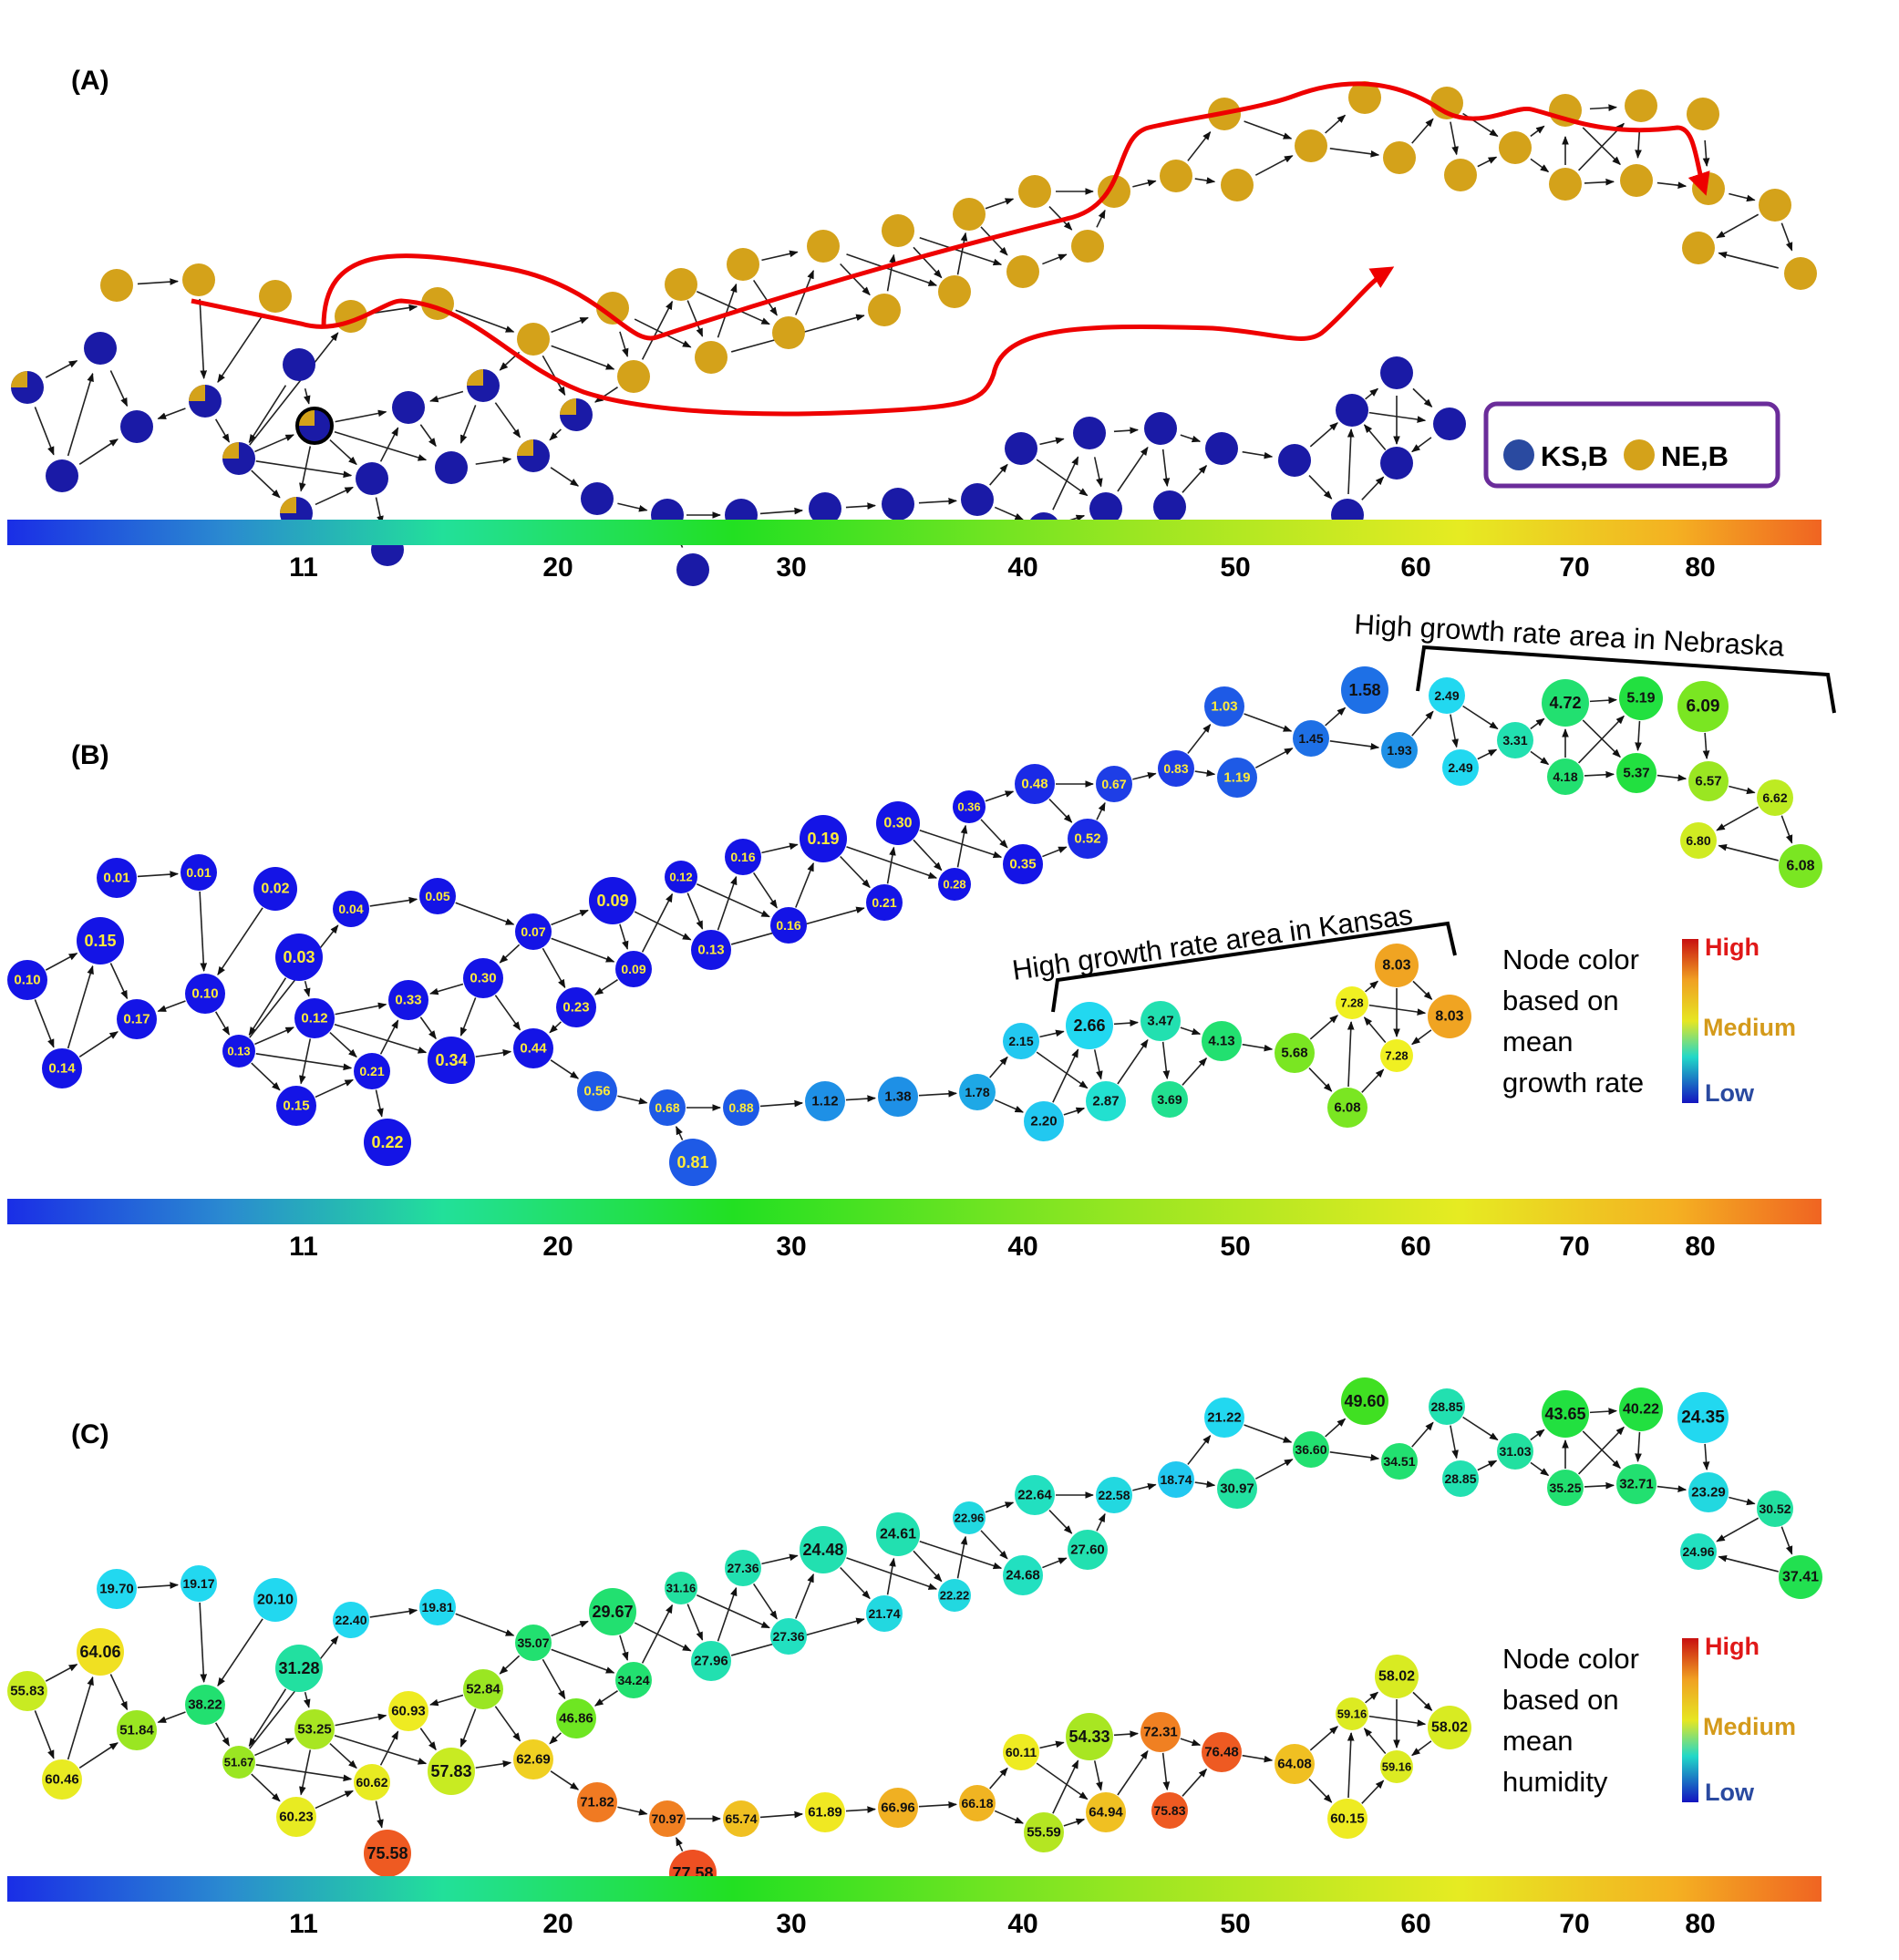  What do you see at coordinates (1698, 1551) in the screenshot?
I see `node-value: 24.96` at bounding box center [1698, 1551].